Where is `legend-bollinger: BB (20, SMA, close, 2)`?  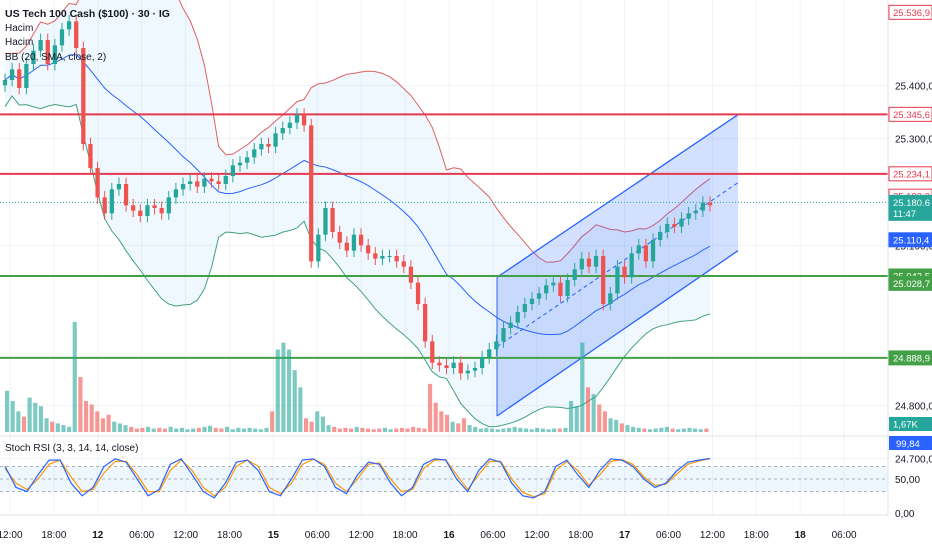 legend-bollinger: BB (20, SMA, close, 2) is located at coordinates (56, 57).